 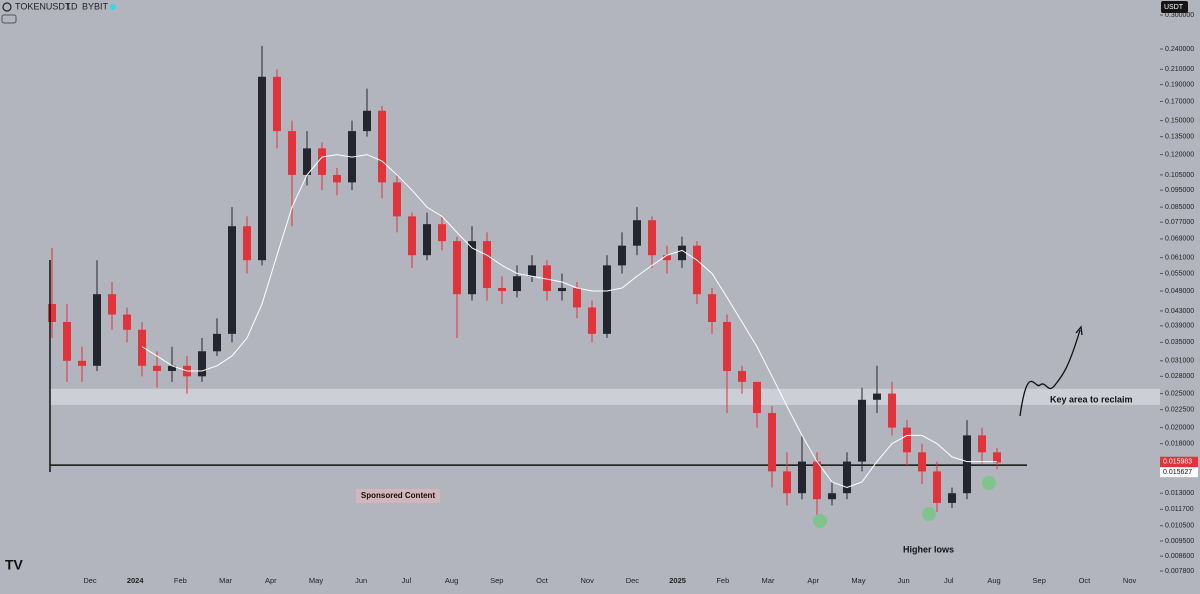 I want to click on y-tick-label: 0.095000, so click(x=1179, y=190).